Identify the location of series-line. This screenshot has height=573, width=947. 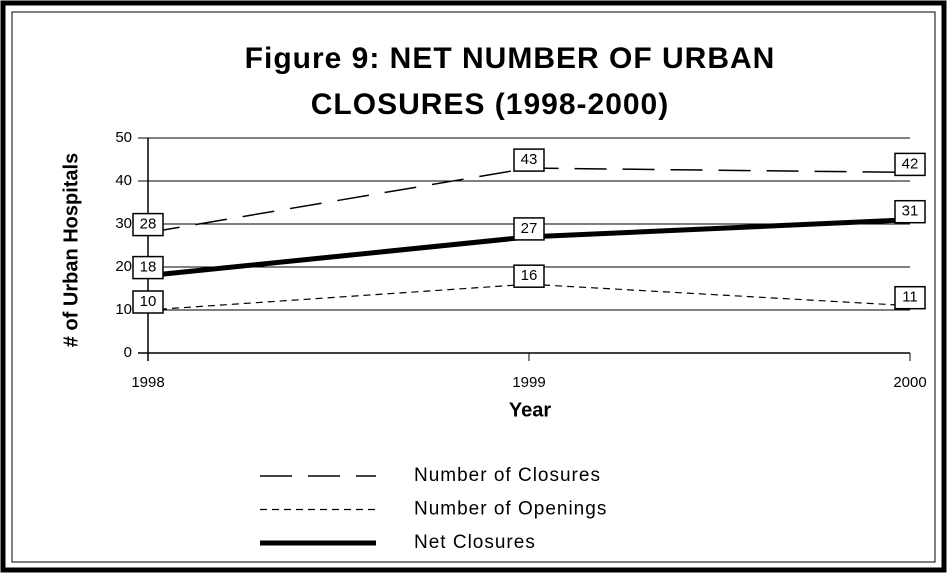
(529, 297).